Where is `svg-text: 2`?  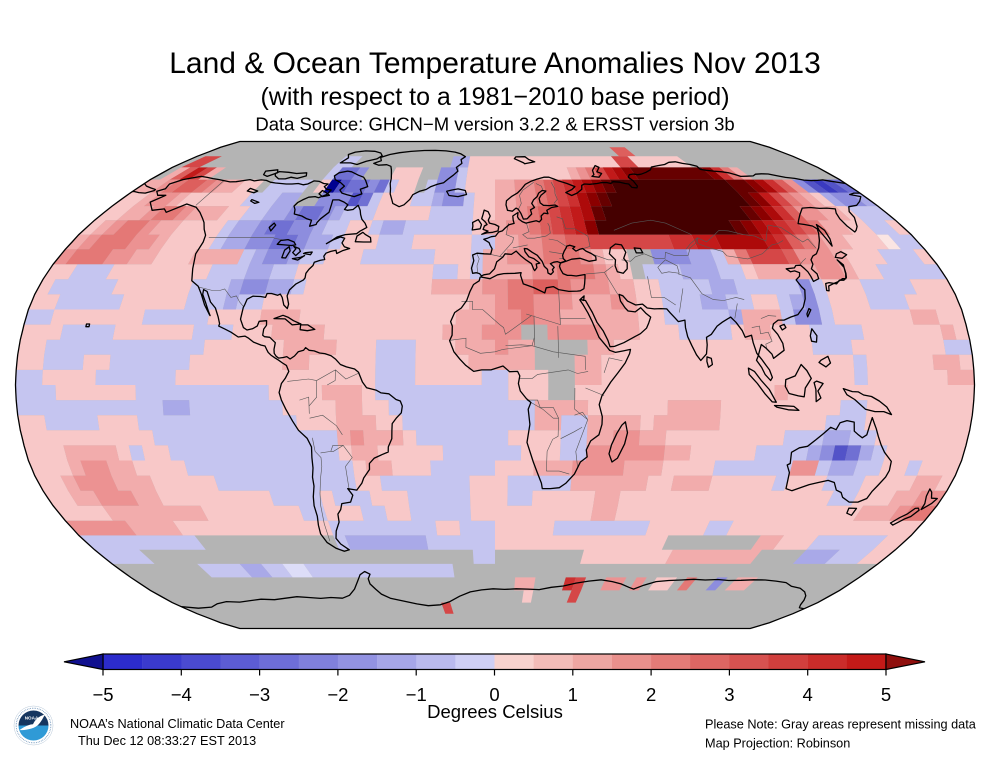
svg-text: 2 is located at coordinates (651, 694).